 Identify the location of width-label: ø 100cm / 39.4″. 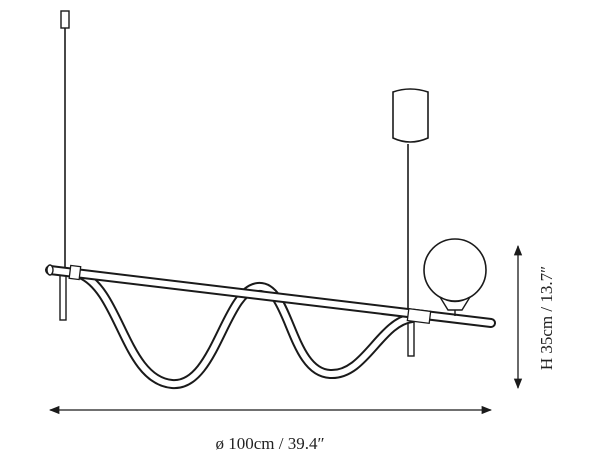
(269, 443).